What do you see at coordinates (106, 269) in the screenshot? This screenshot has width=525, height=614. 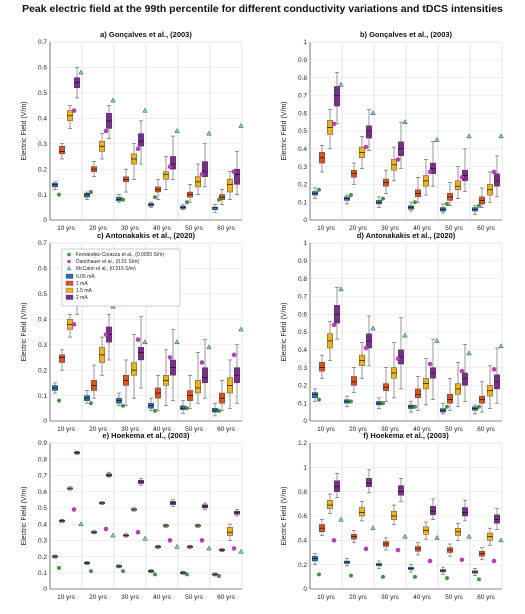 I see `legend-label: McCann et al., (0.016 S/m)` at bounding box center [106, 269].